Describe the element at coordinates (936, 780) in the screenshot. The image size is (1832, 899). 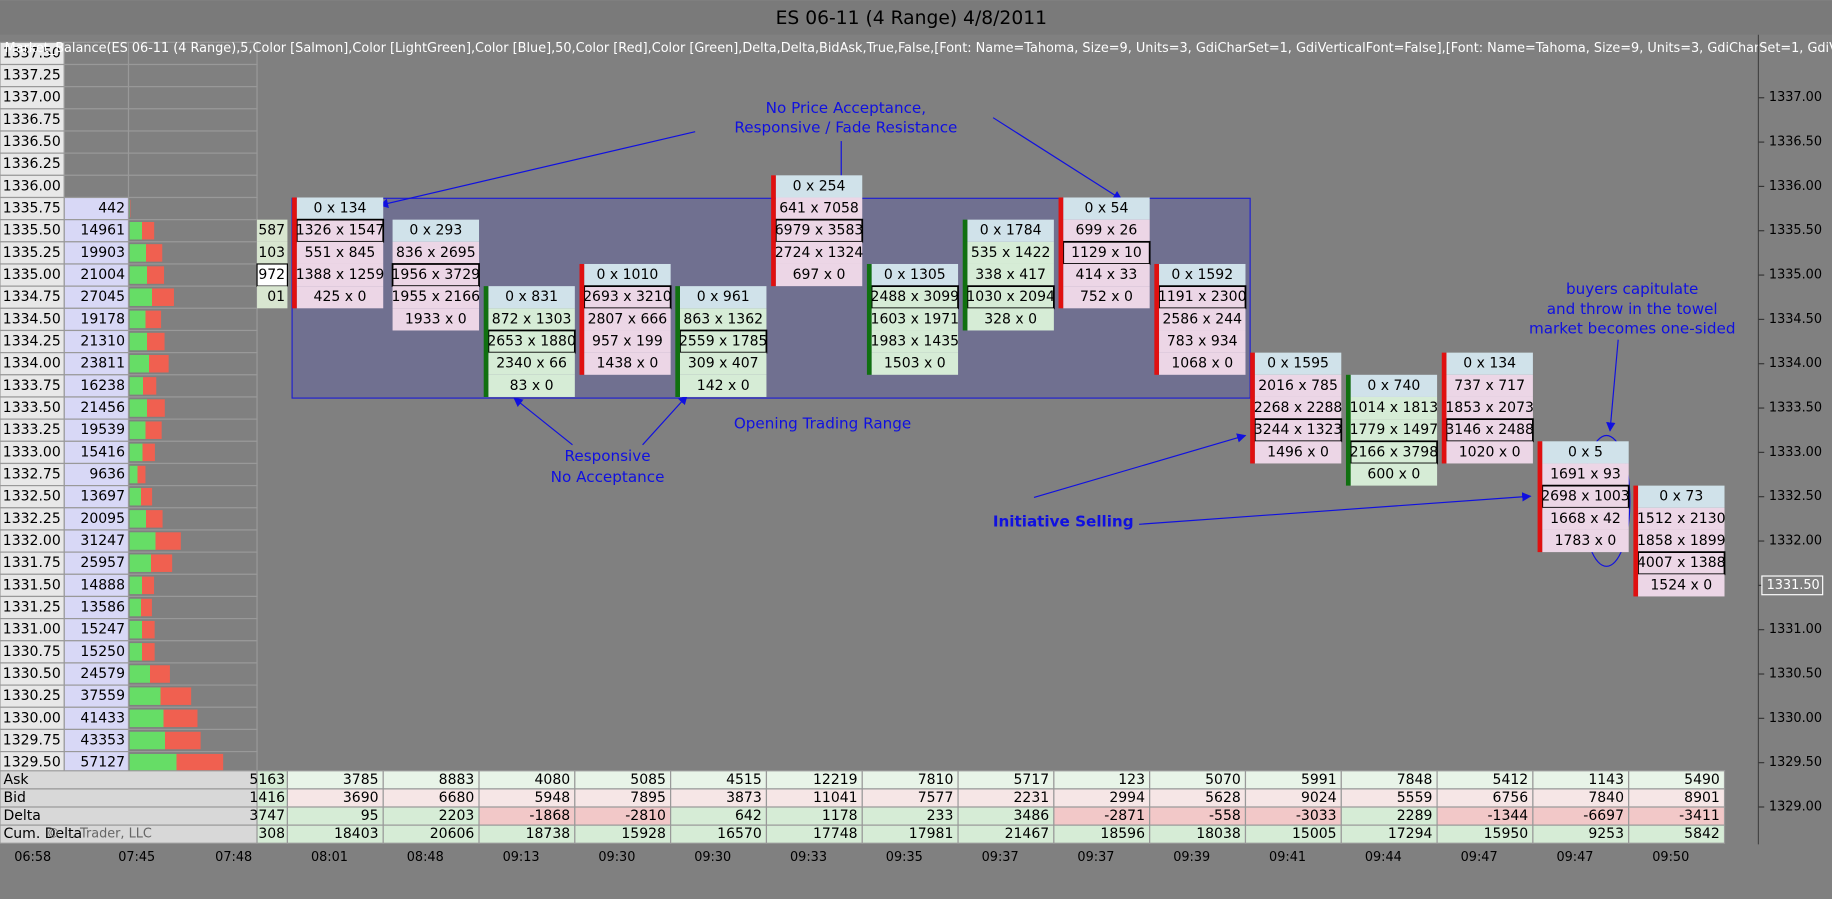
I see `cell-value: 7810` at that location.